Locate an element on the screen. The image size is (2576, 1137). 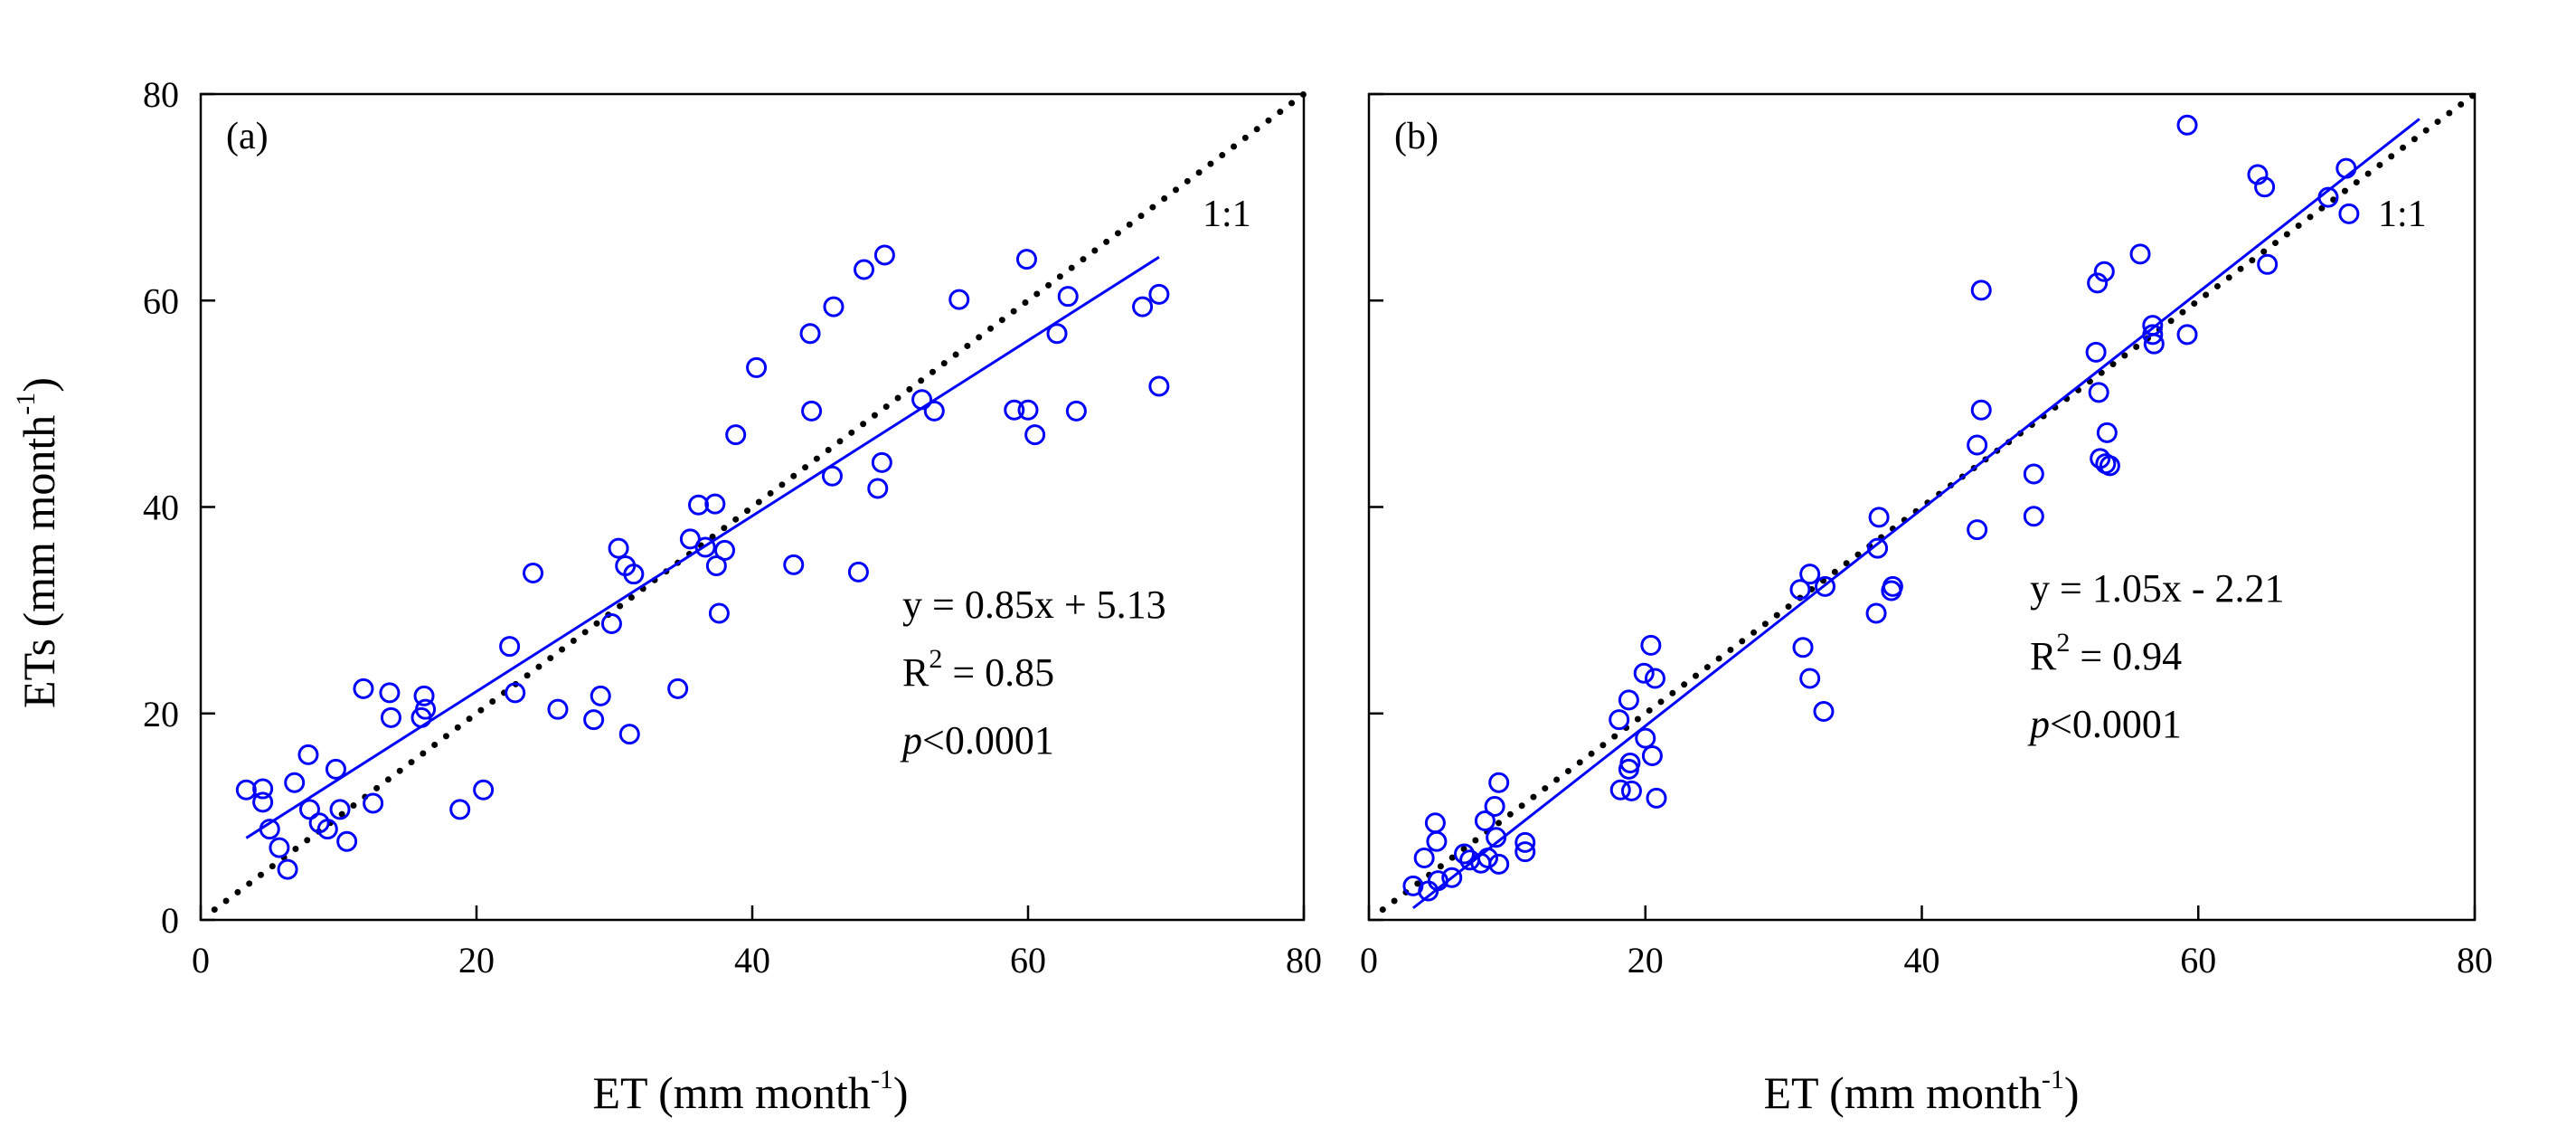
y-tick-label: 20 is located at coordinates (161, 714).